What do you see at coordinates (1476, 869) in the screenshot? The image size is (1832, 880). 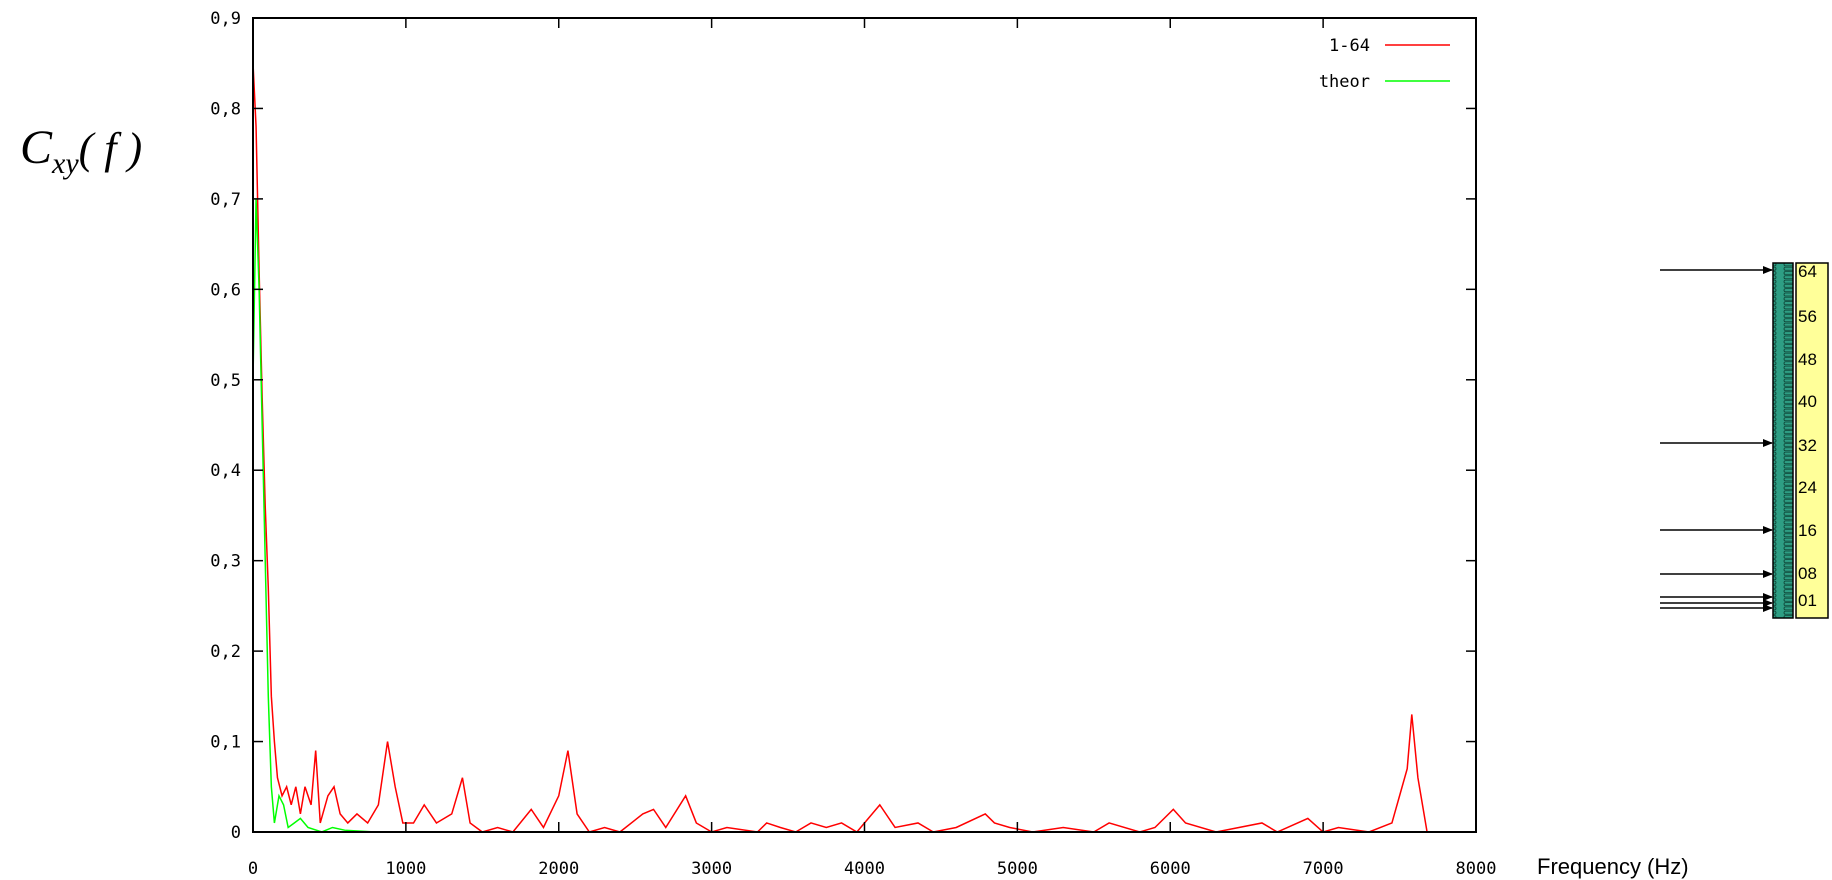 I see `x-tick-label: 8000` at bounding box center [1476, 869].